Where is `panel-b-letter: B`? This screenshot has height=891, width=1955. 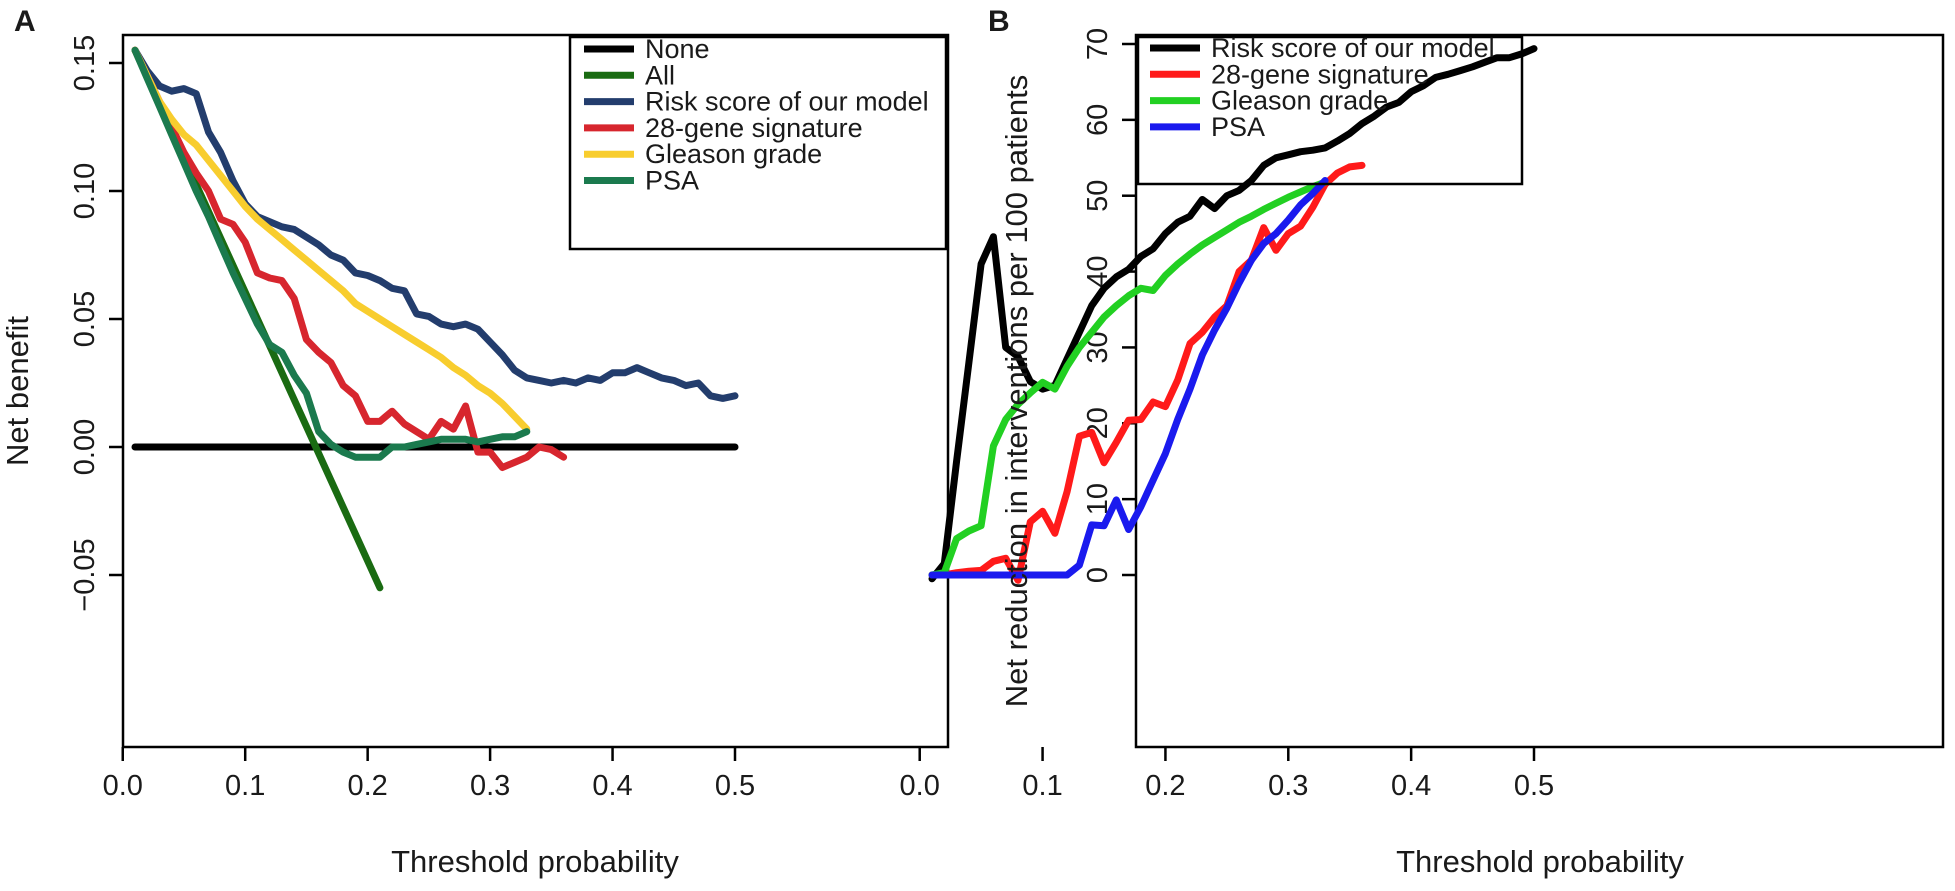 panel-b-letter: B is located at coordinates (999, 21).